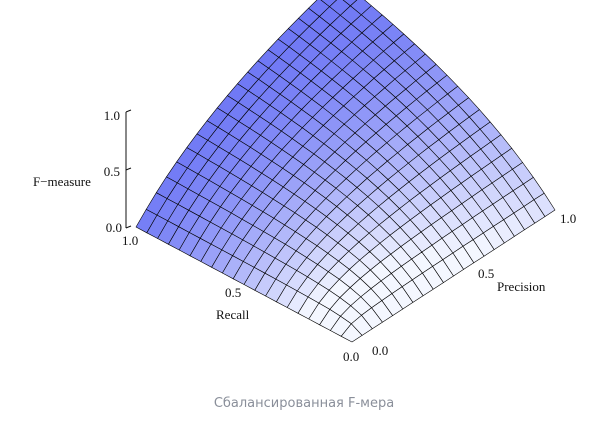 The image size is (608, 430). I want to click on z-tick-label-1: 1.0, so click(112, 115).